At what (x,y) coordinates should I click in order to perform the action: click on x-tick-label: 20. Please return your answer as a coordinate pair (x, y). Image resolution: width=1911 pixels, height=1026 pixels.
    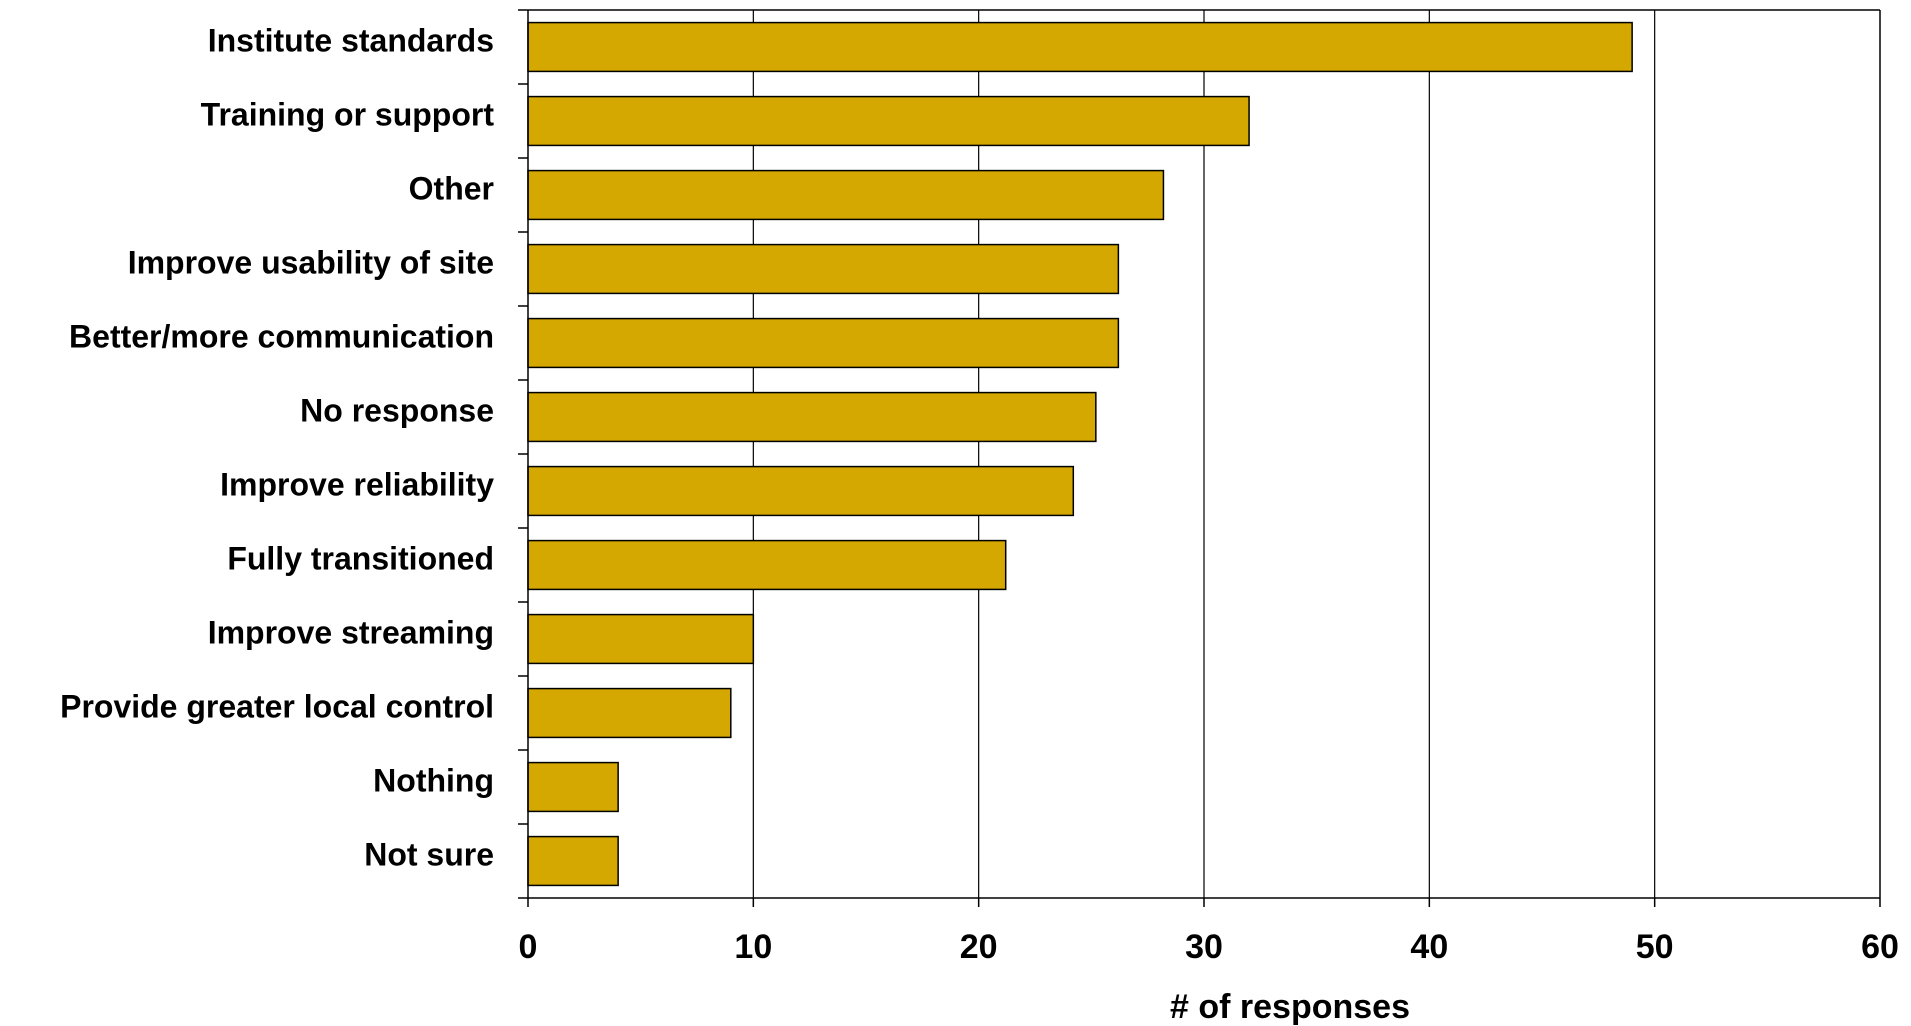
    Looking at the image, I should click on (979, 947).